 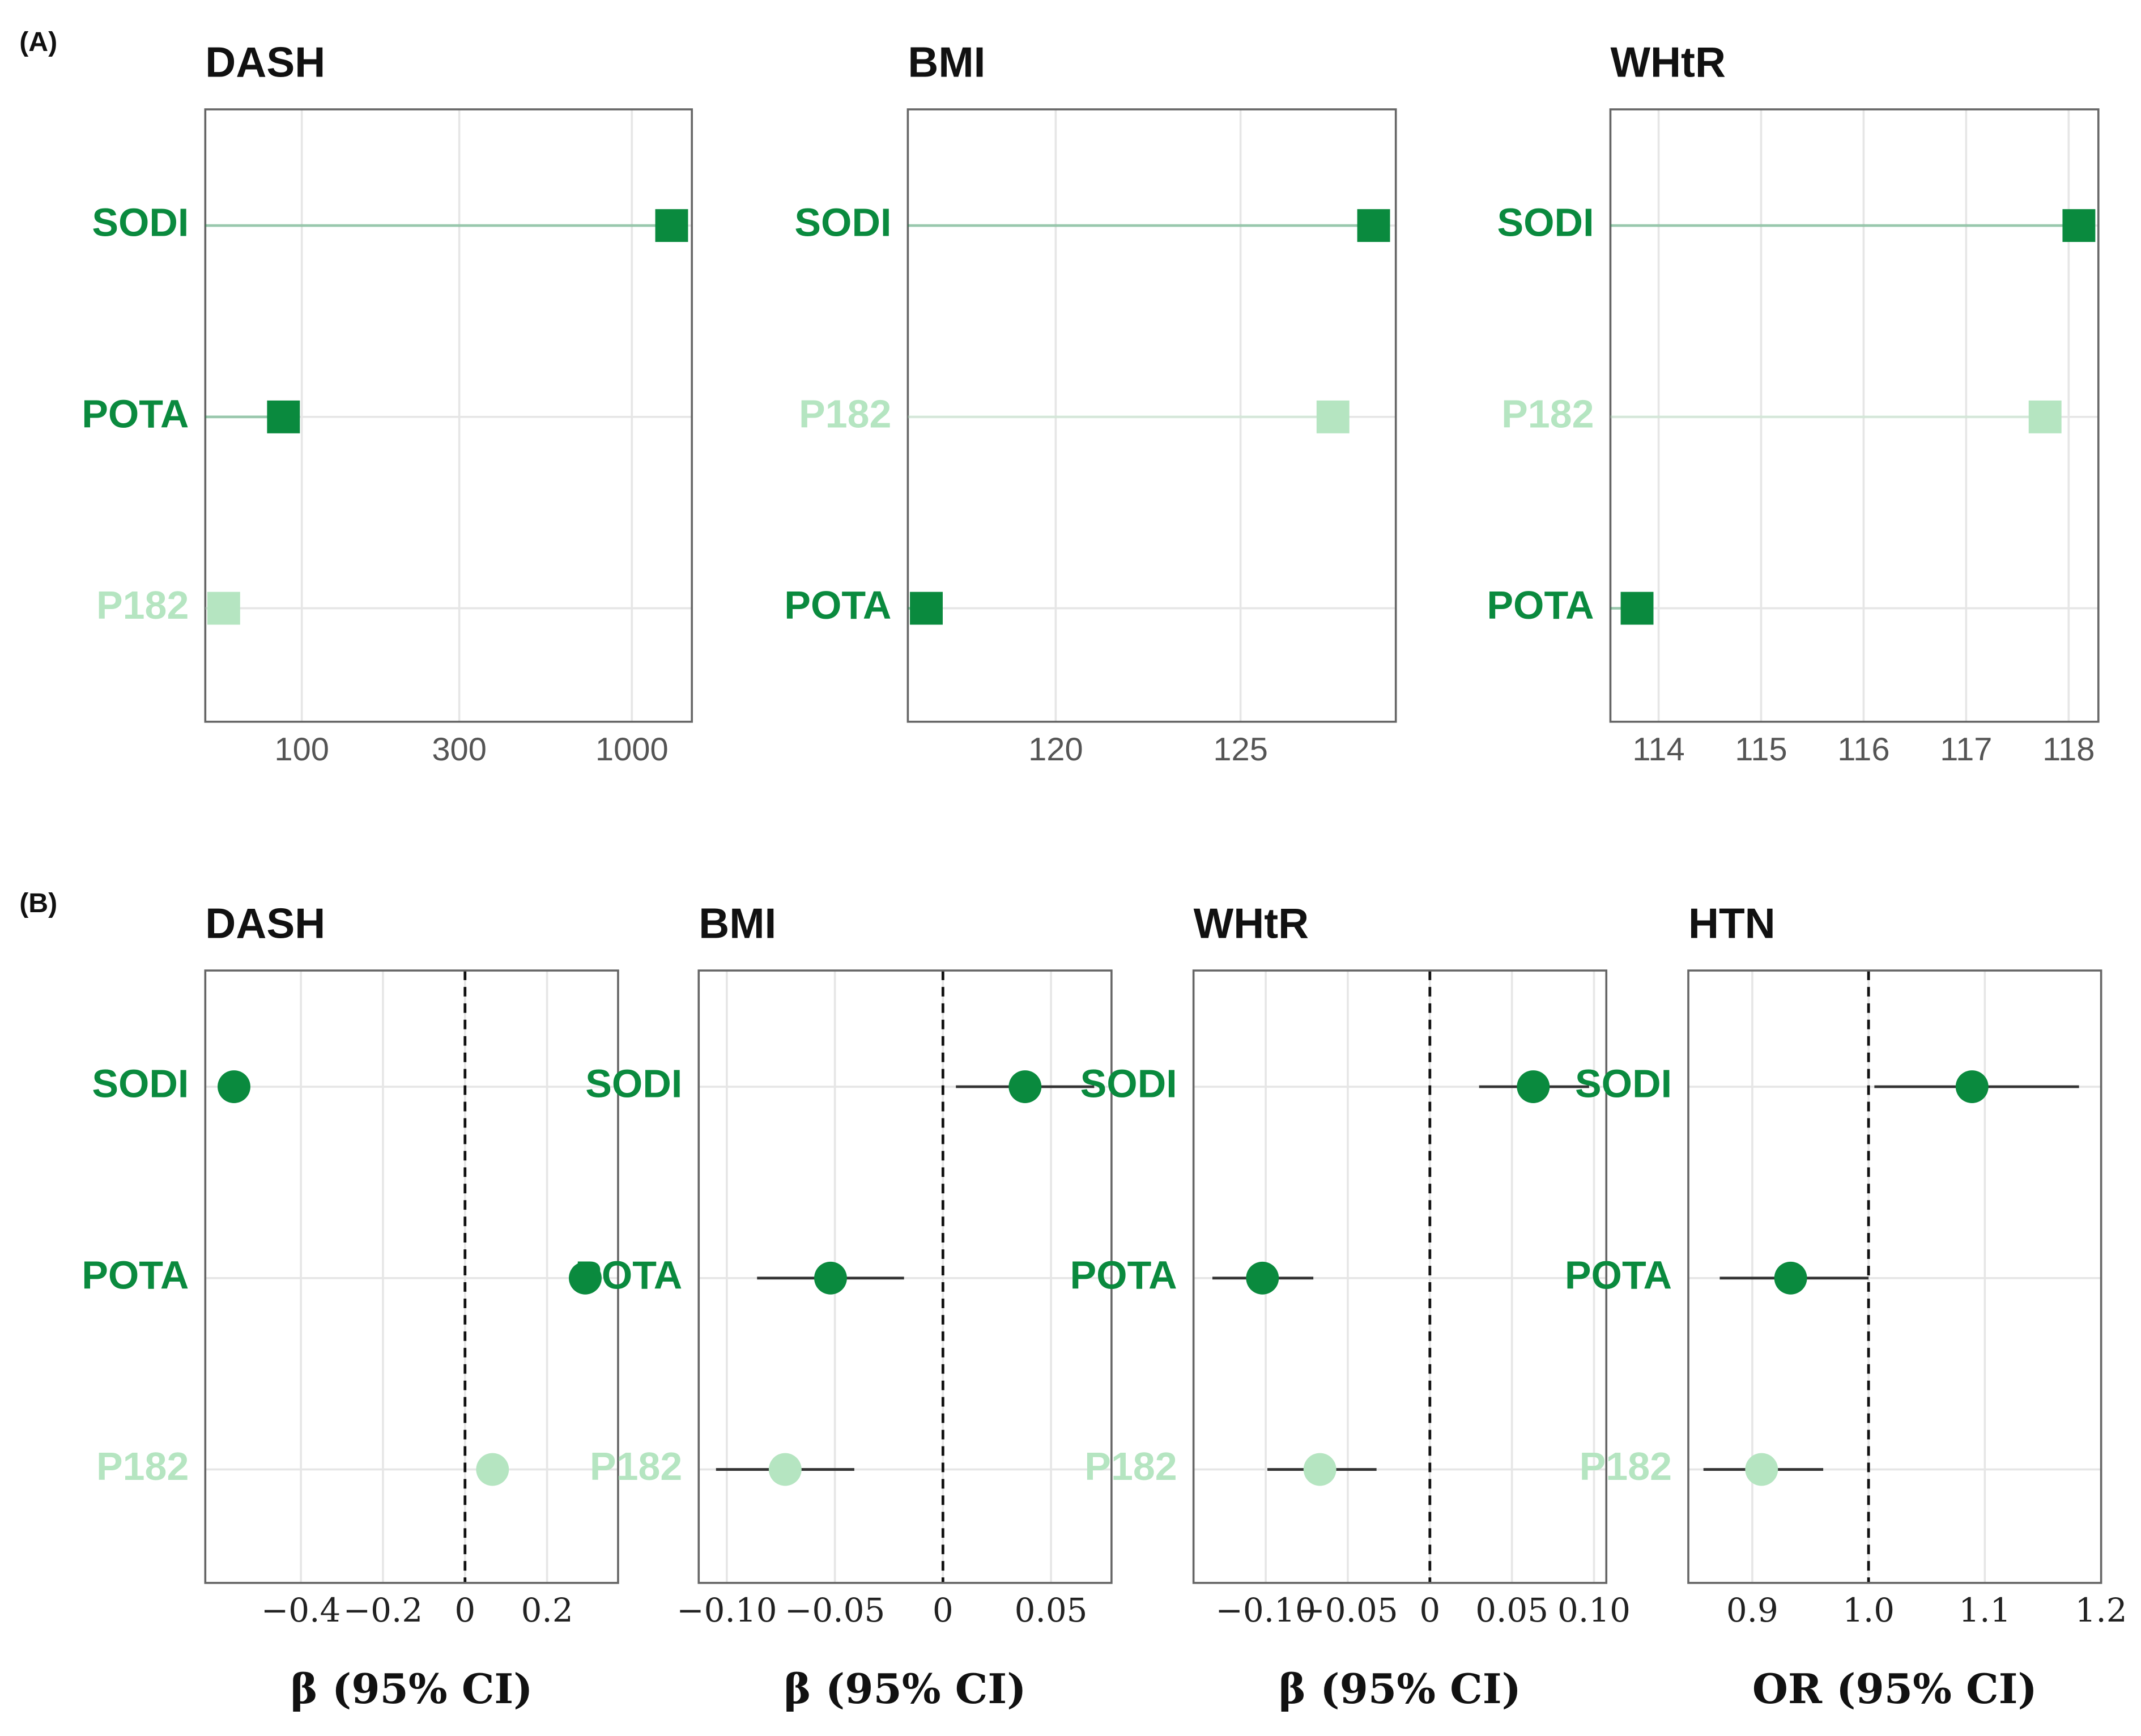 I want to click on x-tick-label: 1.1, so click(x=1985, y=1610).